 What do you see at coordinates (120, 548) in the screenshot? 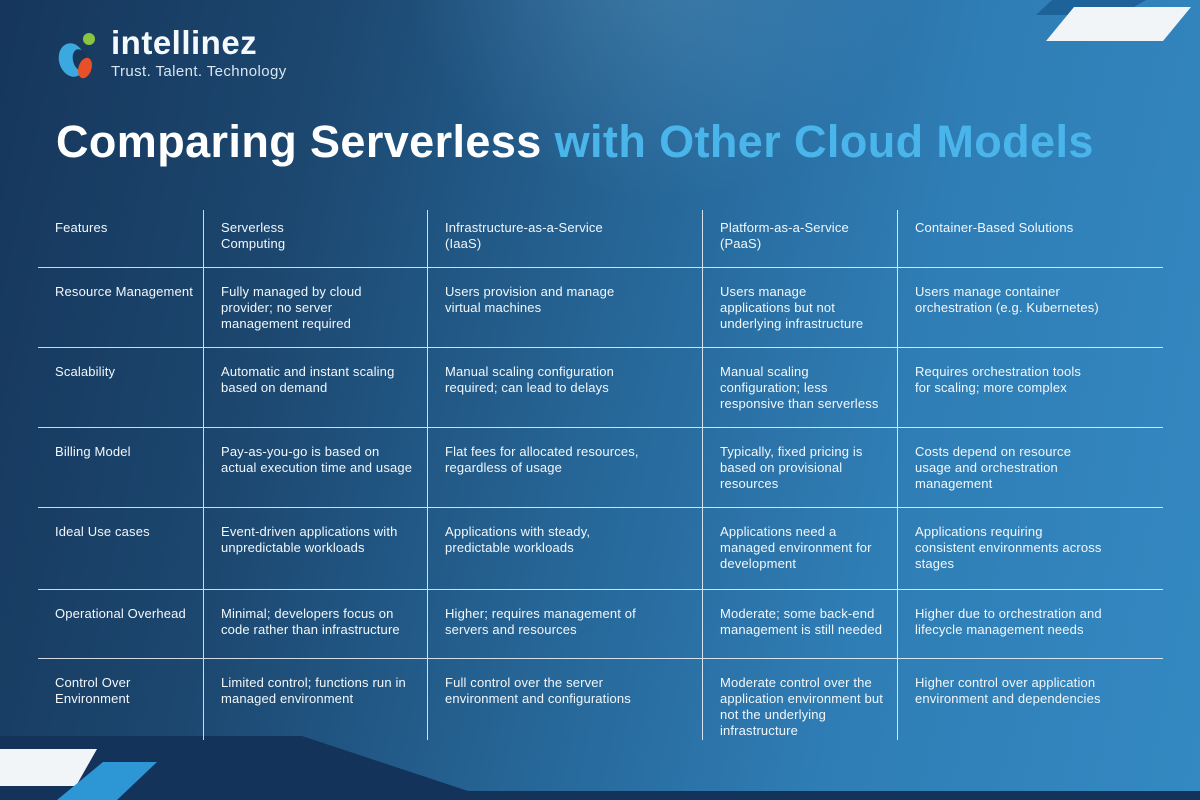
I see `feature-label: Ideal Use cases` at bounding box center [120, 548].